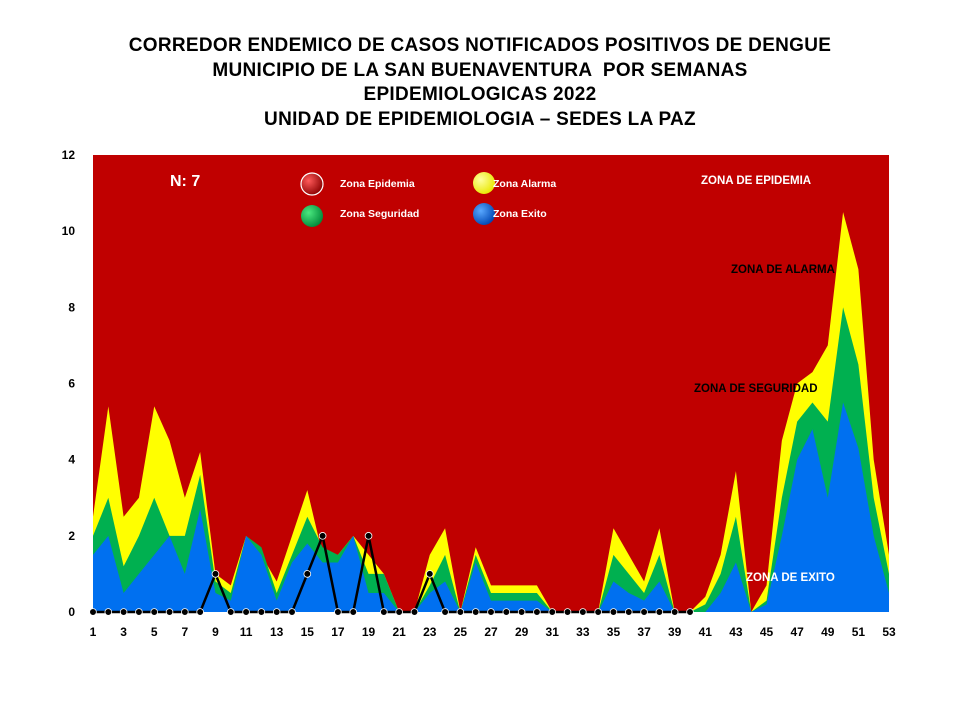 This screenshot has width=960, height=720. I want to click on legend-item-exito: Zona Exito, so click(510, 214).